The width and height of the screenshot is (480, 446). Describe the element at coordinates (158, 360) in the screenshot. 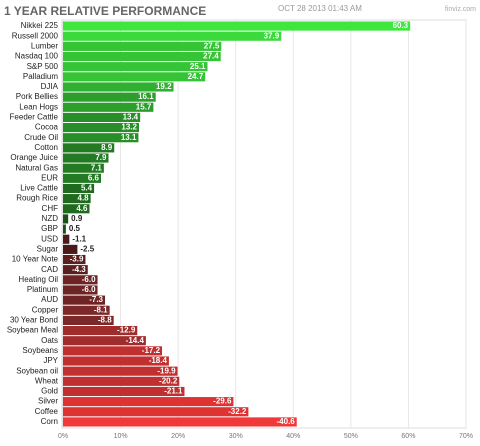

I see `value-label: -18.4` at that location.